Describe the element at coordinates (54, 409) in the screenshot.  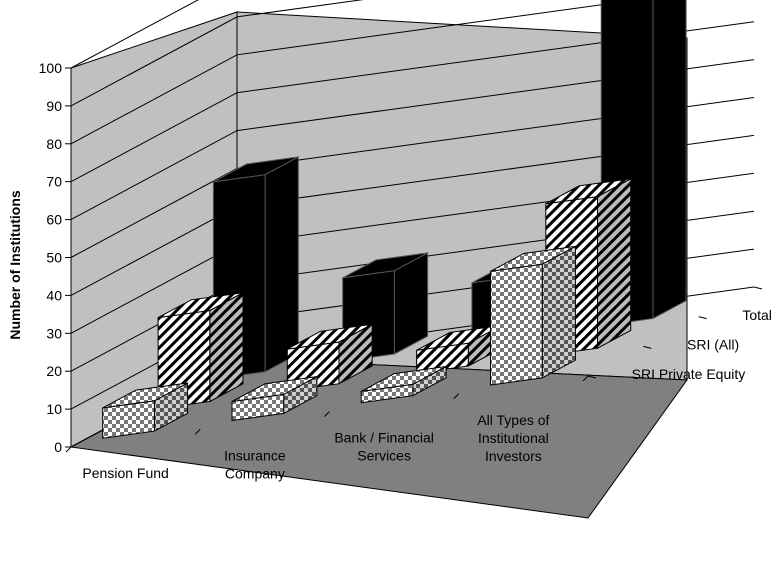
I see `y-tick-label: 10` at that location.